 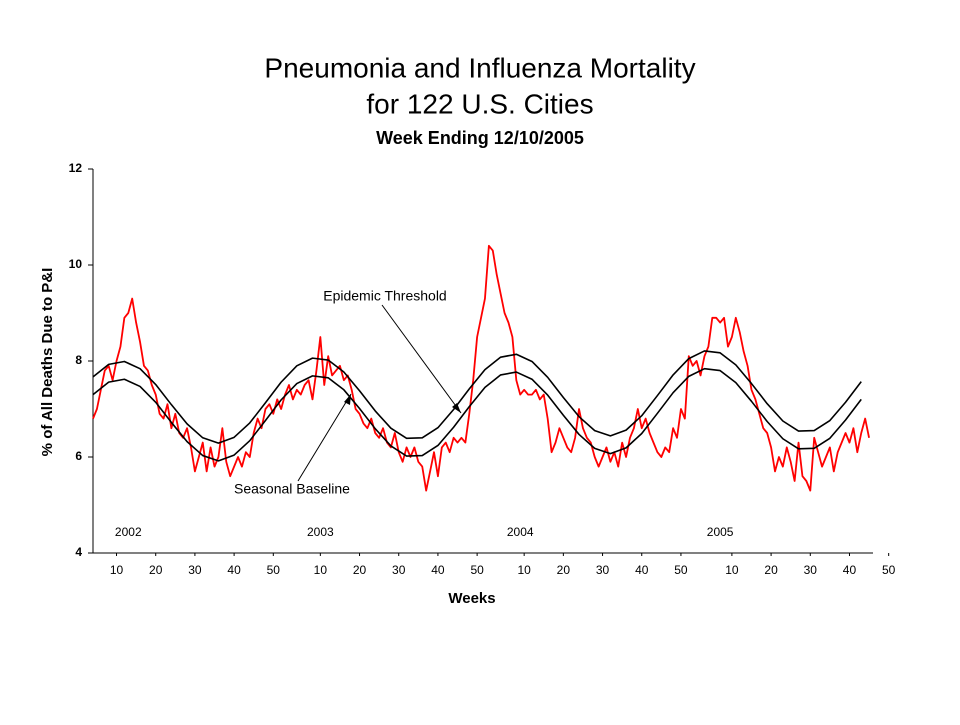 I want to click on y-tick-label: 10, so click(x=76, y=264).